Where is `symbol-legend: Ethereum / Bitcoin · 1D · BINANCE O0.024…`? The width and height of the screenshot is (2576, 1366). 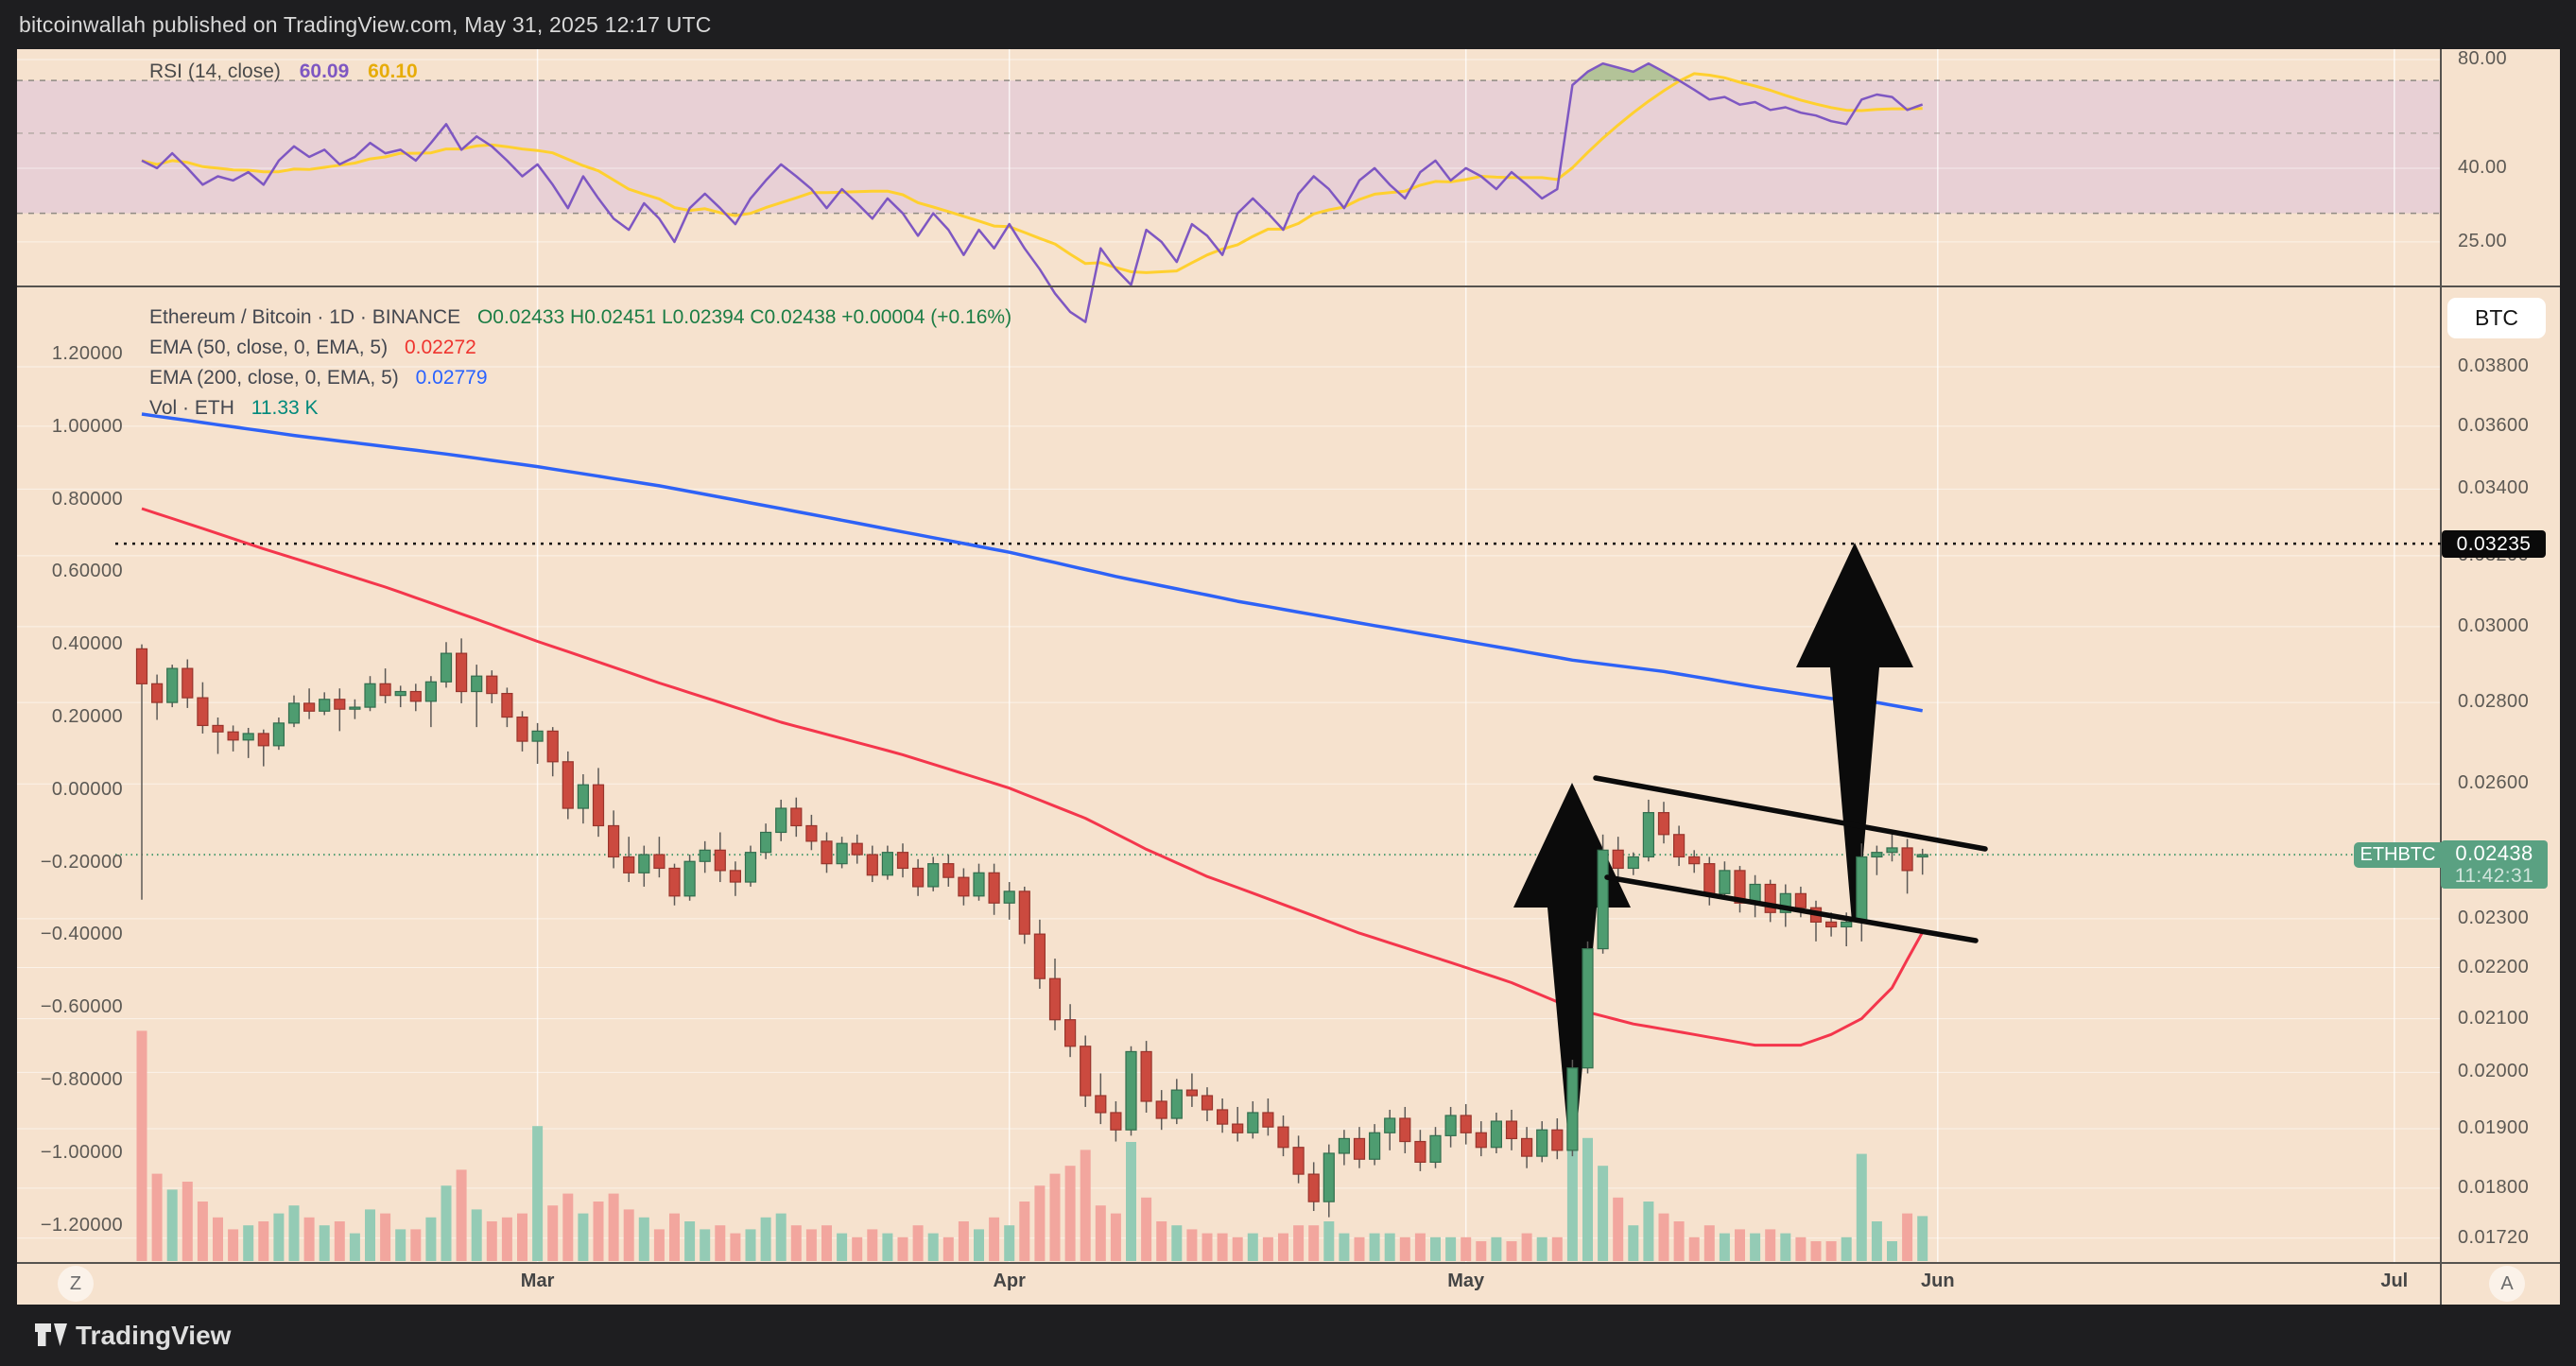 symbol-legend: Ethereum / Bitcoin · 1D · BINANCE O0.024… is located at coordinates (580, 364).